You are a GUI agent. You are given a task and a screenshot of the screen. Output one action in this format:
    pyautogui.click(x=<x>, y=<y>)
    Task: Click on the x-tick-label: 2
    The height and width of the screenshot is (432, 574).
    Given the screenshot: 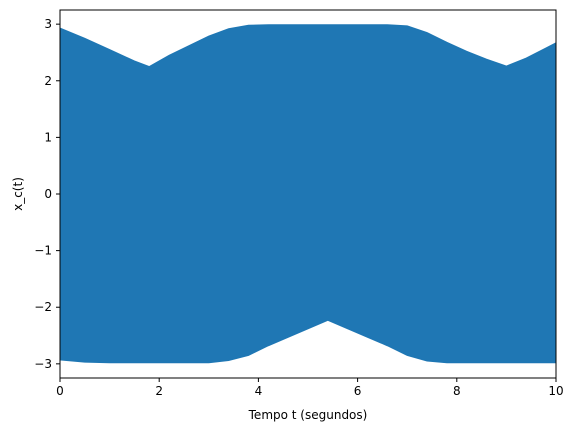 What is the action you would take?
    pyautogui.click(x=159, y=391)
    